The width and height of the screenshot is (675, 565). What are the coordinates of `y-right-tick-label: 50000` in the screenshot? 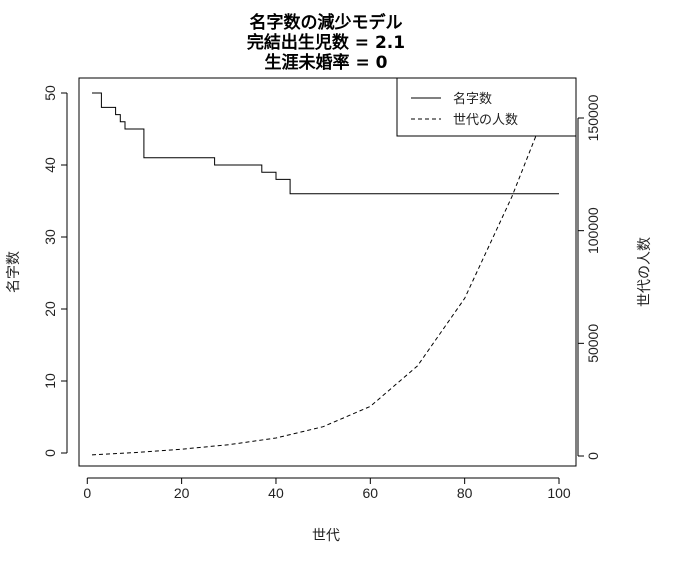 It's located at (593, 343).